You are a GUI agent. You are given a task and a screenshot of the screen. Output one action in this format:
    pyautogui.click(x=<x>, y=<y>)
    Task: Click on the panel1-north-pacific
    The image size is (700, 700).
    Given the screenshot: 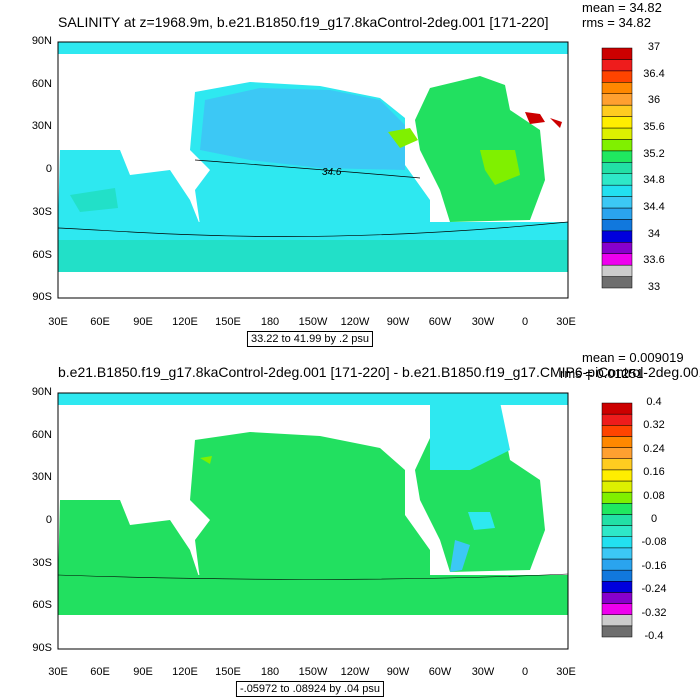 What is the action you would take?
    pyautogui.click(x=302, y=129)
    